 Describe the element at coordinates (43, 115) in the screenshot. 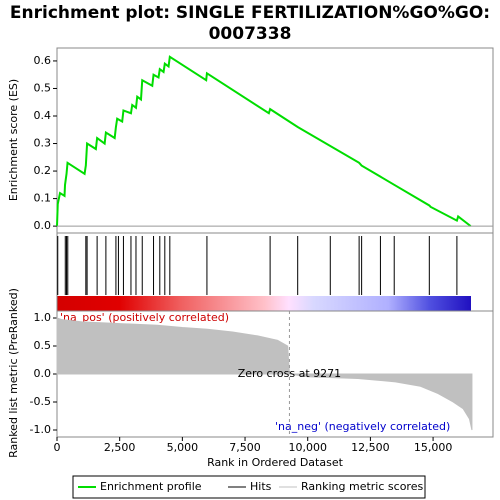

I see `y-tick-label: 0.4` at that location.